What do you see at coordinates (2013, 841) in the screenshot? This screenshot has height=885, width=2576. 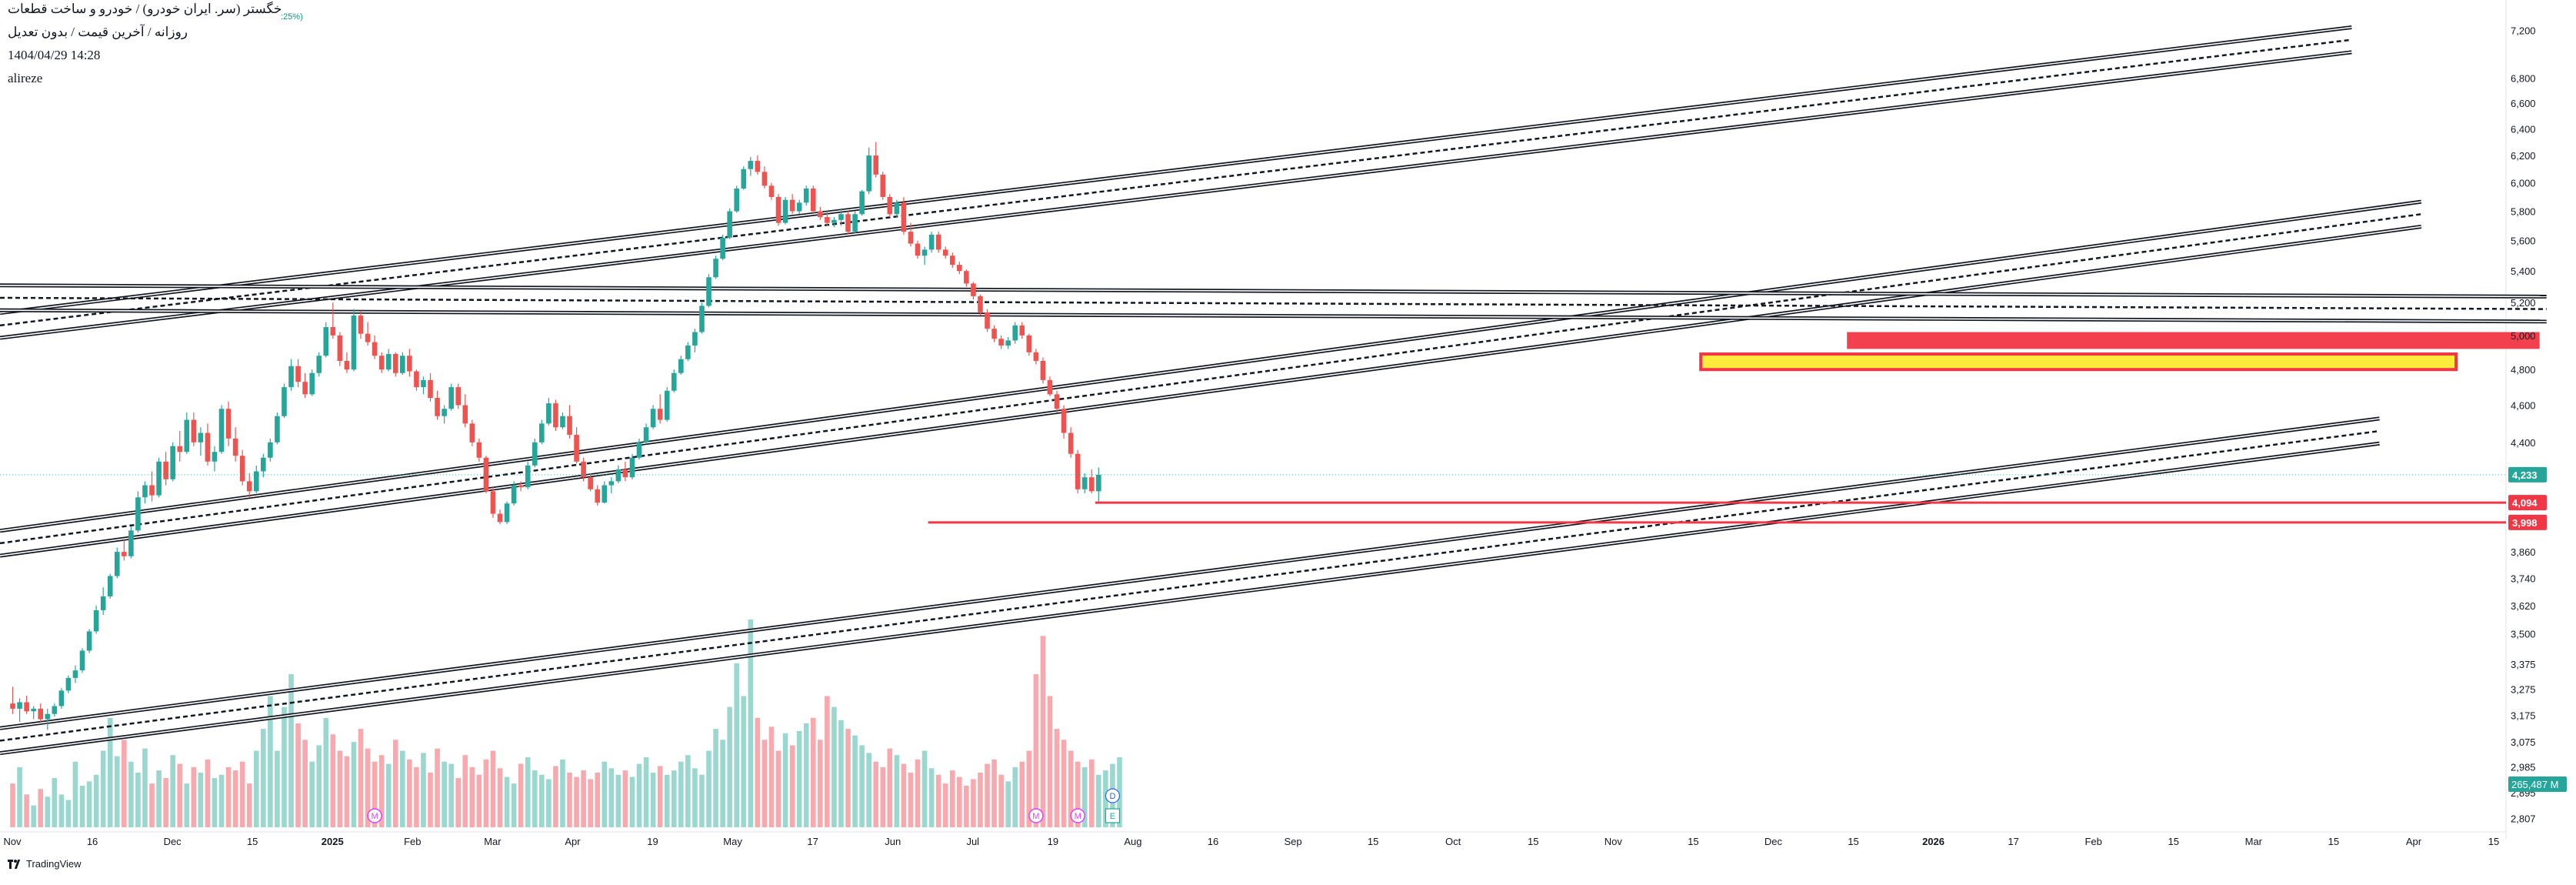 I see `time-tick-label: 17` at bounding box center [2013, 841].